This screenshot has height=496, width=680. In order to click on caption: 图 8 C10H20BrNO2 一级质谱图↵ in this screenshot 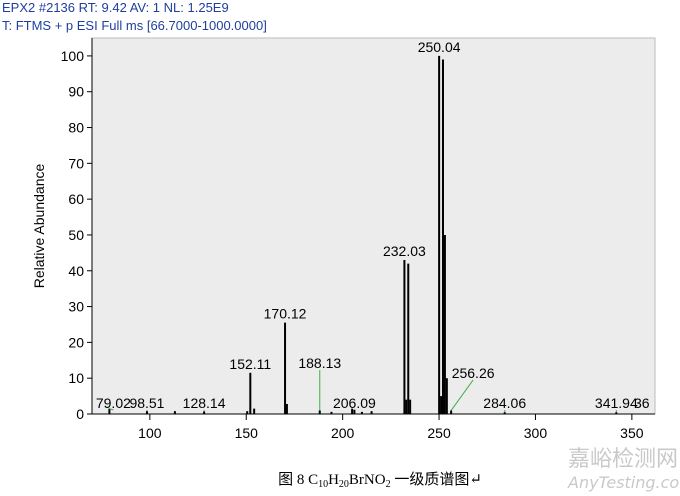, I will do `click(380, 480)`.